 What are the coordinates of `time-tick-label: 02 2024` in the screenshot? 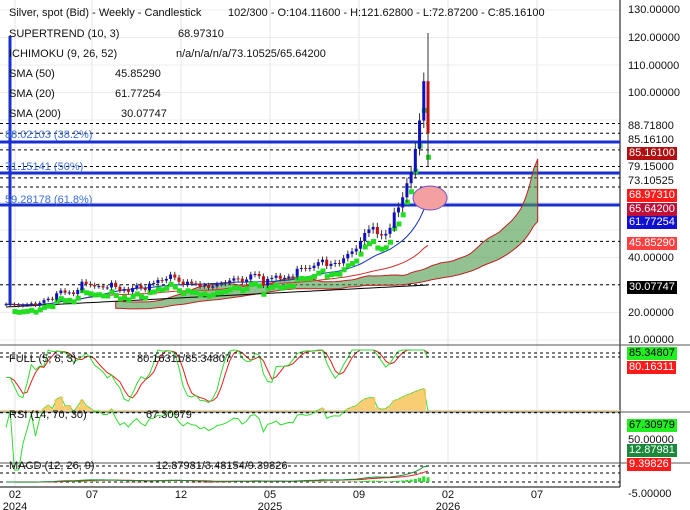 It's located at (15, 499).